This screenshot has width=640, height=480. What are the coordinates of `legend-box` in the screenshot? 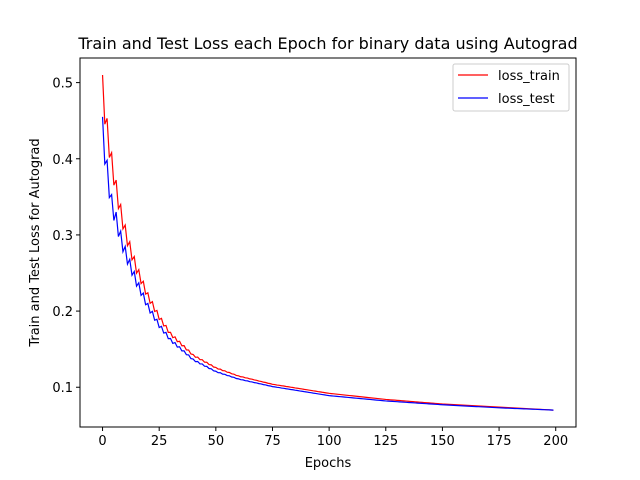 It's located at (511, 87).